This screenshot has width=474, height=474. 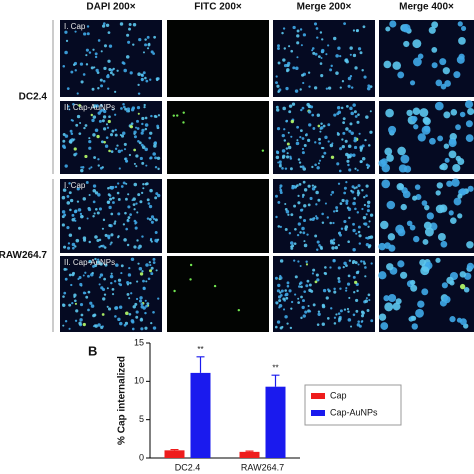 What do you see at coordinates (218, 216) in the screenshot?
I see `micrograph-bg` at bounding box center [218, 216].